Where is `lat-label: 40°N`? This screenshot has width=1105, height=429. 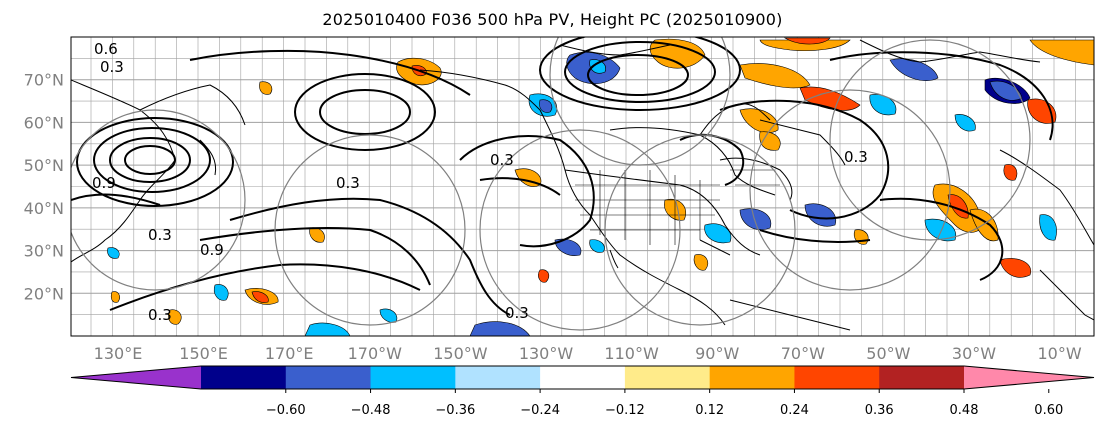 lat-label: 40°N is located at coordinates (44, 208).